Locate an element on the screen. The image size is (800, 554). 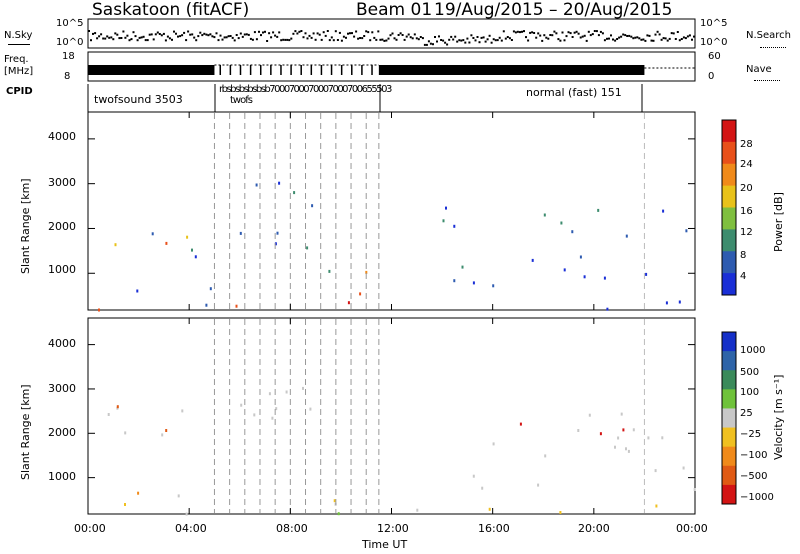
velocity-ylabel: Slant Range [km] is located at coordinates (25, 432).